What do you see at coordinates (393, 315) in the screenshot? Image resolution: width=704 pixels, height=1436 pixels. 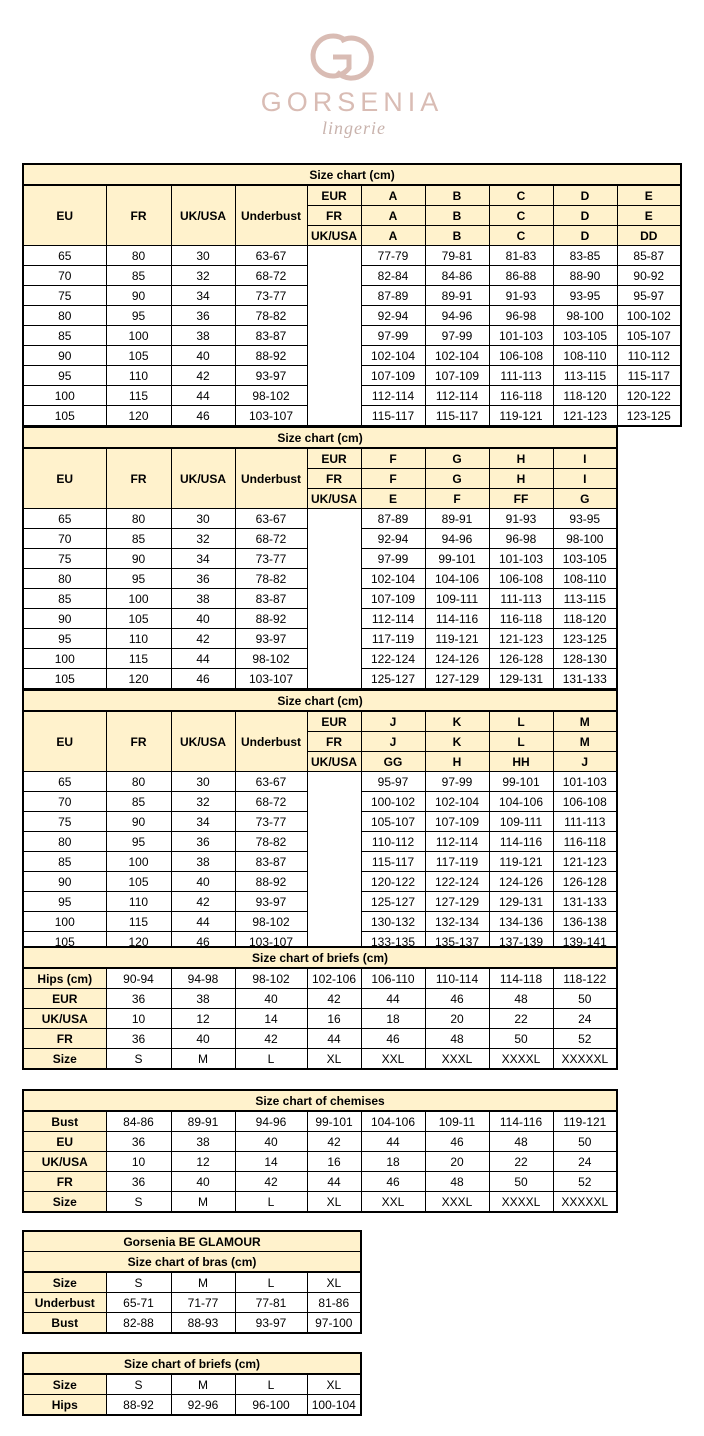 I see `table-cell: 92-94` at bounding box center [393, 315].